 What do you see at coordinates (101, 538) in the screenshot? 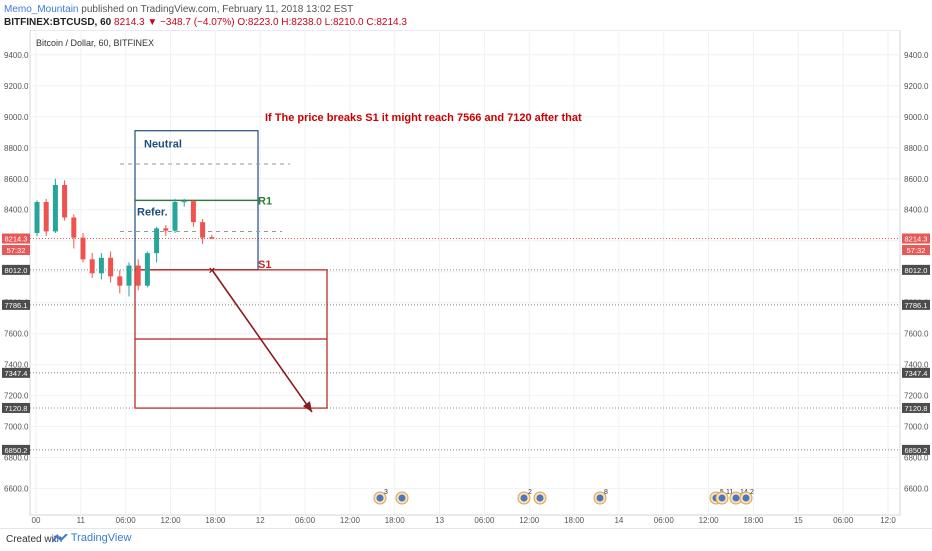
I see `brand-name: TradingView` at bounding box center [101, 538].